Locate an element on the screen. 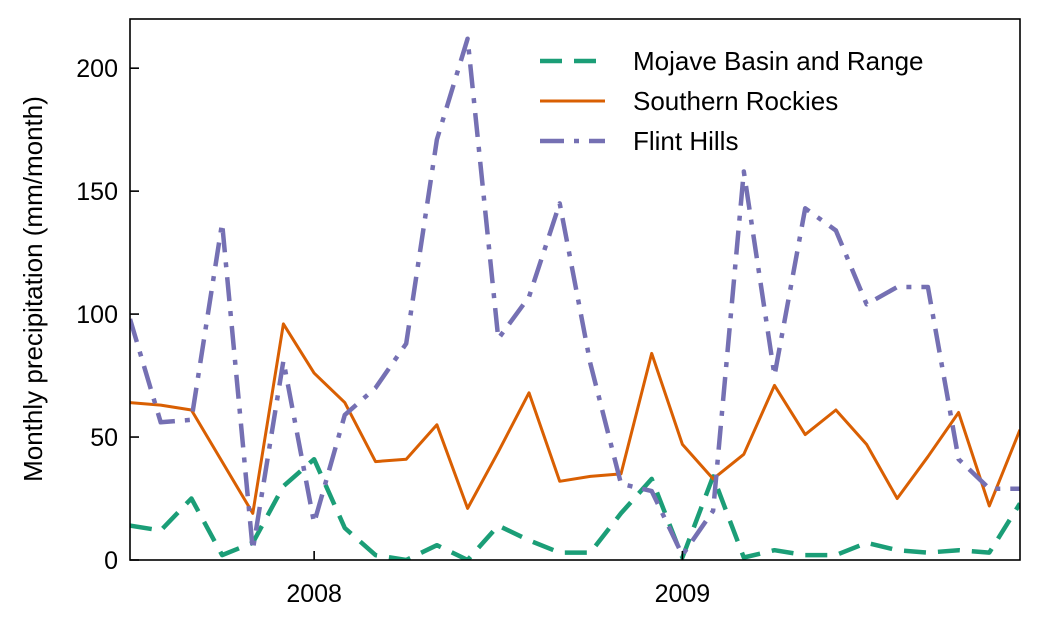 The width and height of the screenshot is (1040, 640). y-tick-label: 100 is located at coordinates (97, 315).